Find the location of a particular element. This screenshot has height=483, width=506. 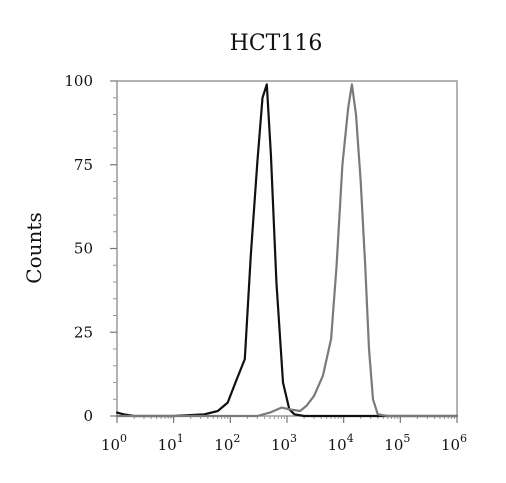

x-tick-label: 10⁰ is located at coordinates (114, 443).